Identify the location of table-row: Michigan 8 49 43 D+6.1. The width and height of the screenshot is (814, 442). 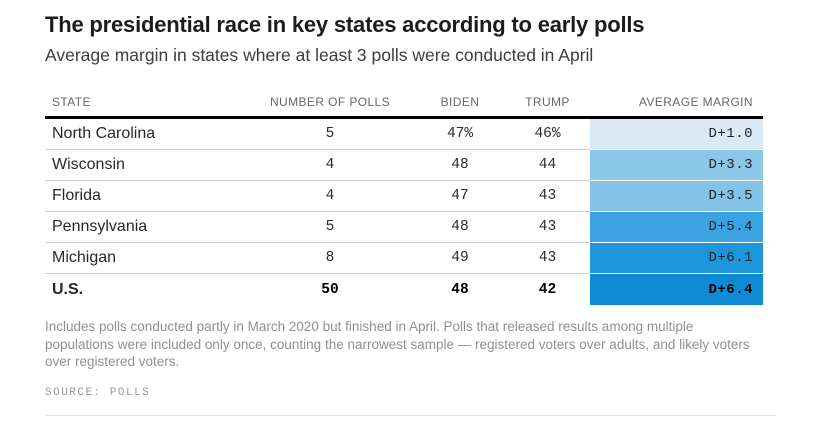
(404, 258).